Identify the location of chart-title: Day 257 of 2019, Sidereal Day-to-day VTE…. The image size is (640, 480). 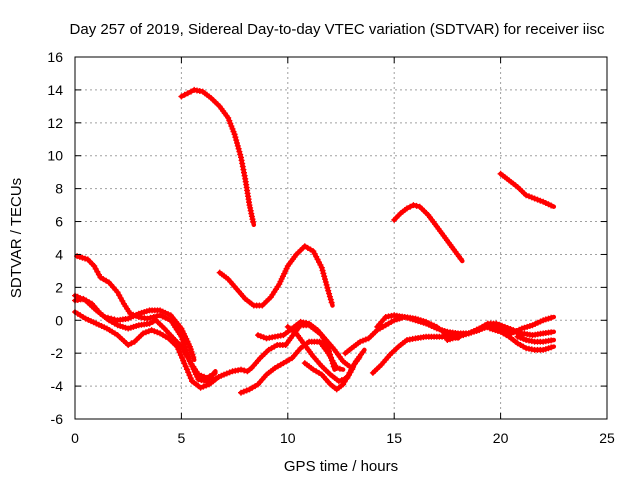
(337, 29).